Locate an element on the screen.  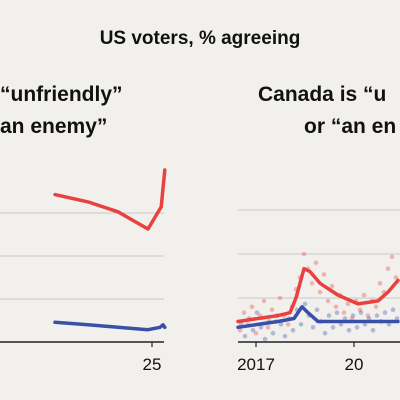
right-gridlines is located at coordinates (319, 276).